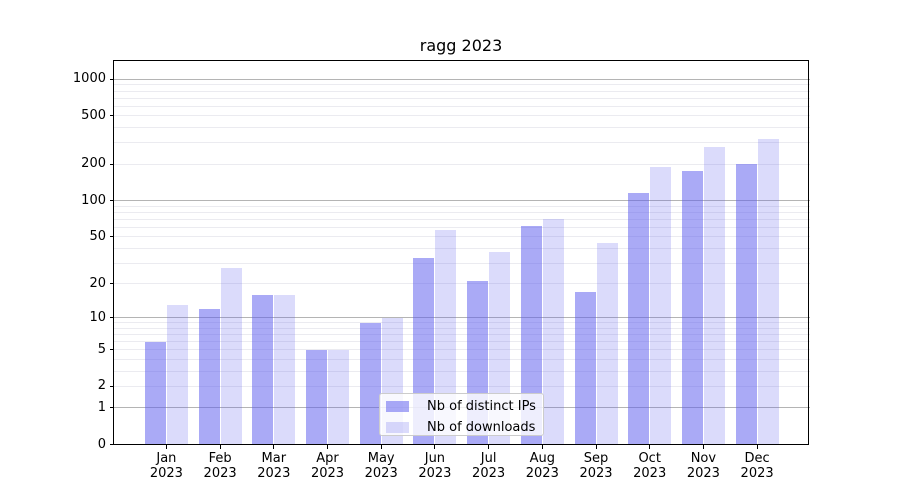  What do you see at coordinates (714, 295) in the screenshot?
I see `bar-downloads-nov` at bounding box center [714, 295].